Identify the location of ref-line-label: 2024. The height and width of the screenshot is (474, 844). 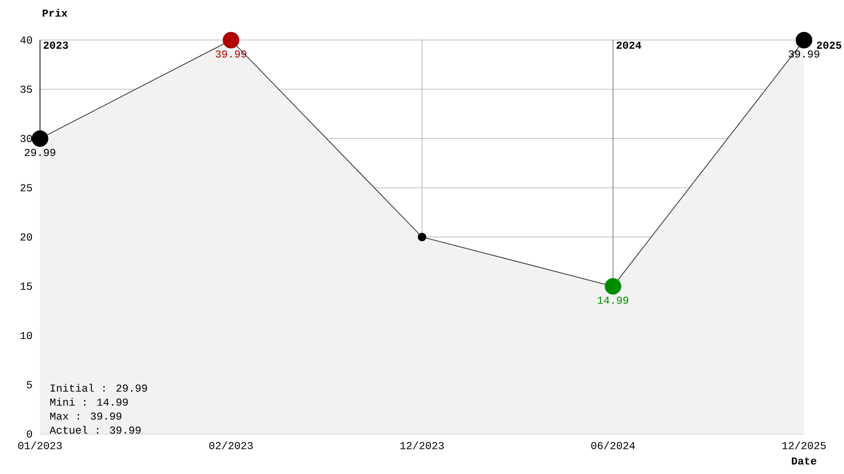
(629, 45).